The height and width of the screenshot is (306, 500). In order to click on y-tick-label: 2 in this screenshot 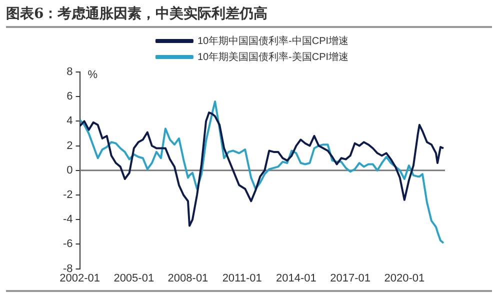, I will do `click(69, 146)`.